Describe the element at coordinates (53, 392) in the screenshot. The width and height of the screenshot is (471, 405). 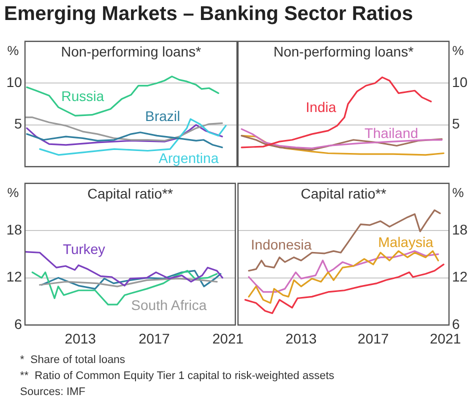
I see `source-note: Sources: IMF` at that location.